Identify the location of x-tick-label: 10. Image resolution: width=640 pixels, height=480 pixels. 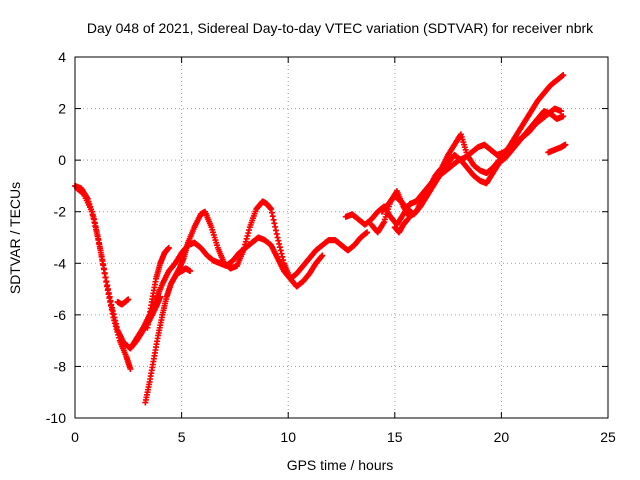
(288, 437).